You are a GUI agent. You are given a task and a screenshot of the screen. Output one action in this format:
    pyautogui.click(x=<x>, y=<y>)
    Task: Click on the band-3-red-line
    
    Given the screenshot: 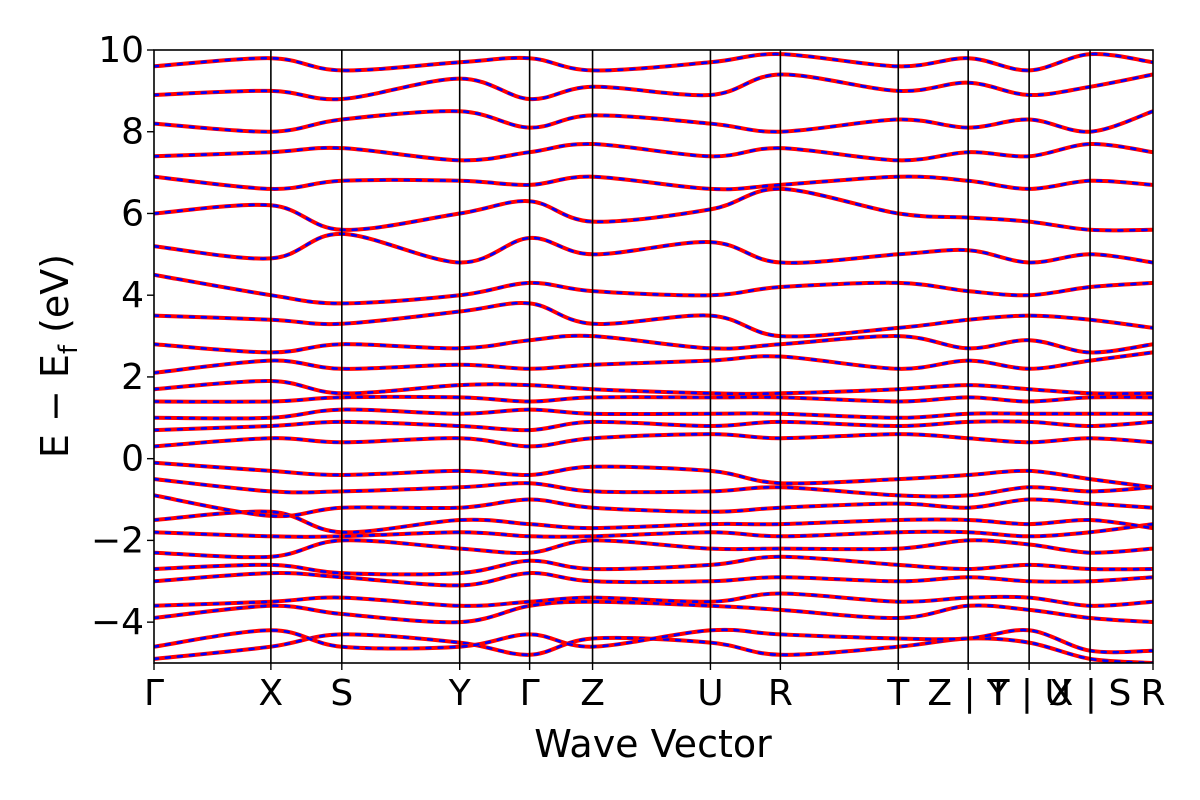 What is the action you would take?
    pyautogui.click(x=653, y=612)
    